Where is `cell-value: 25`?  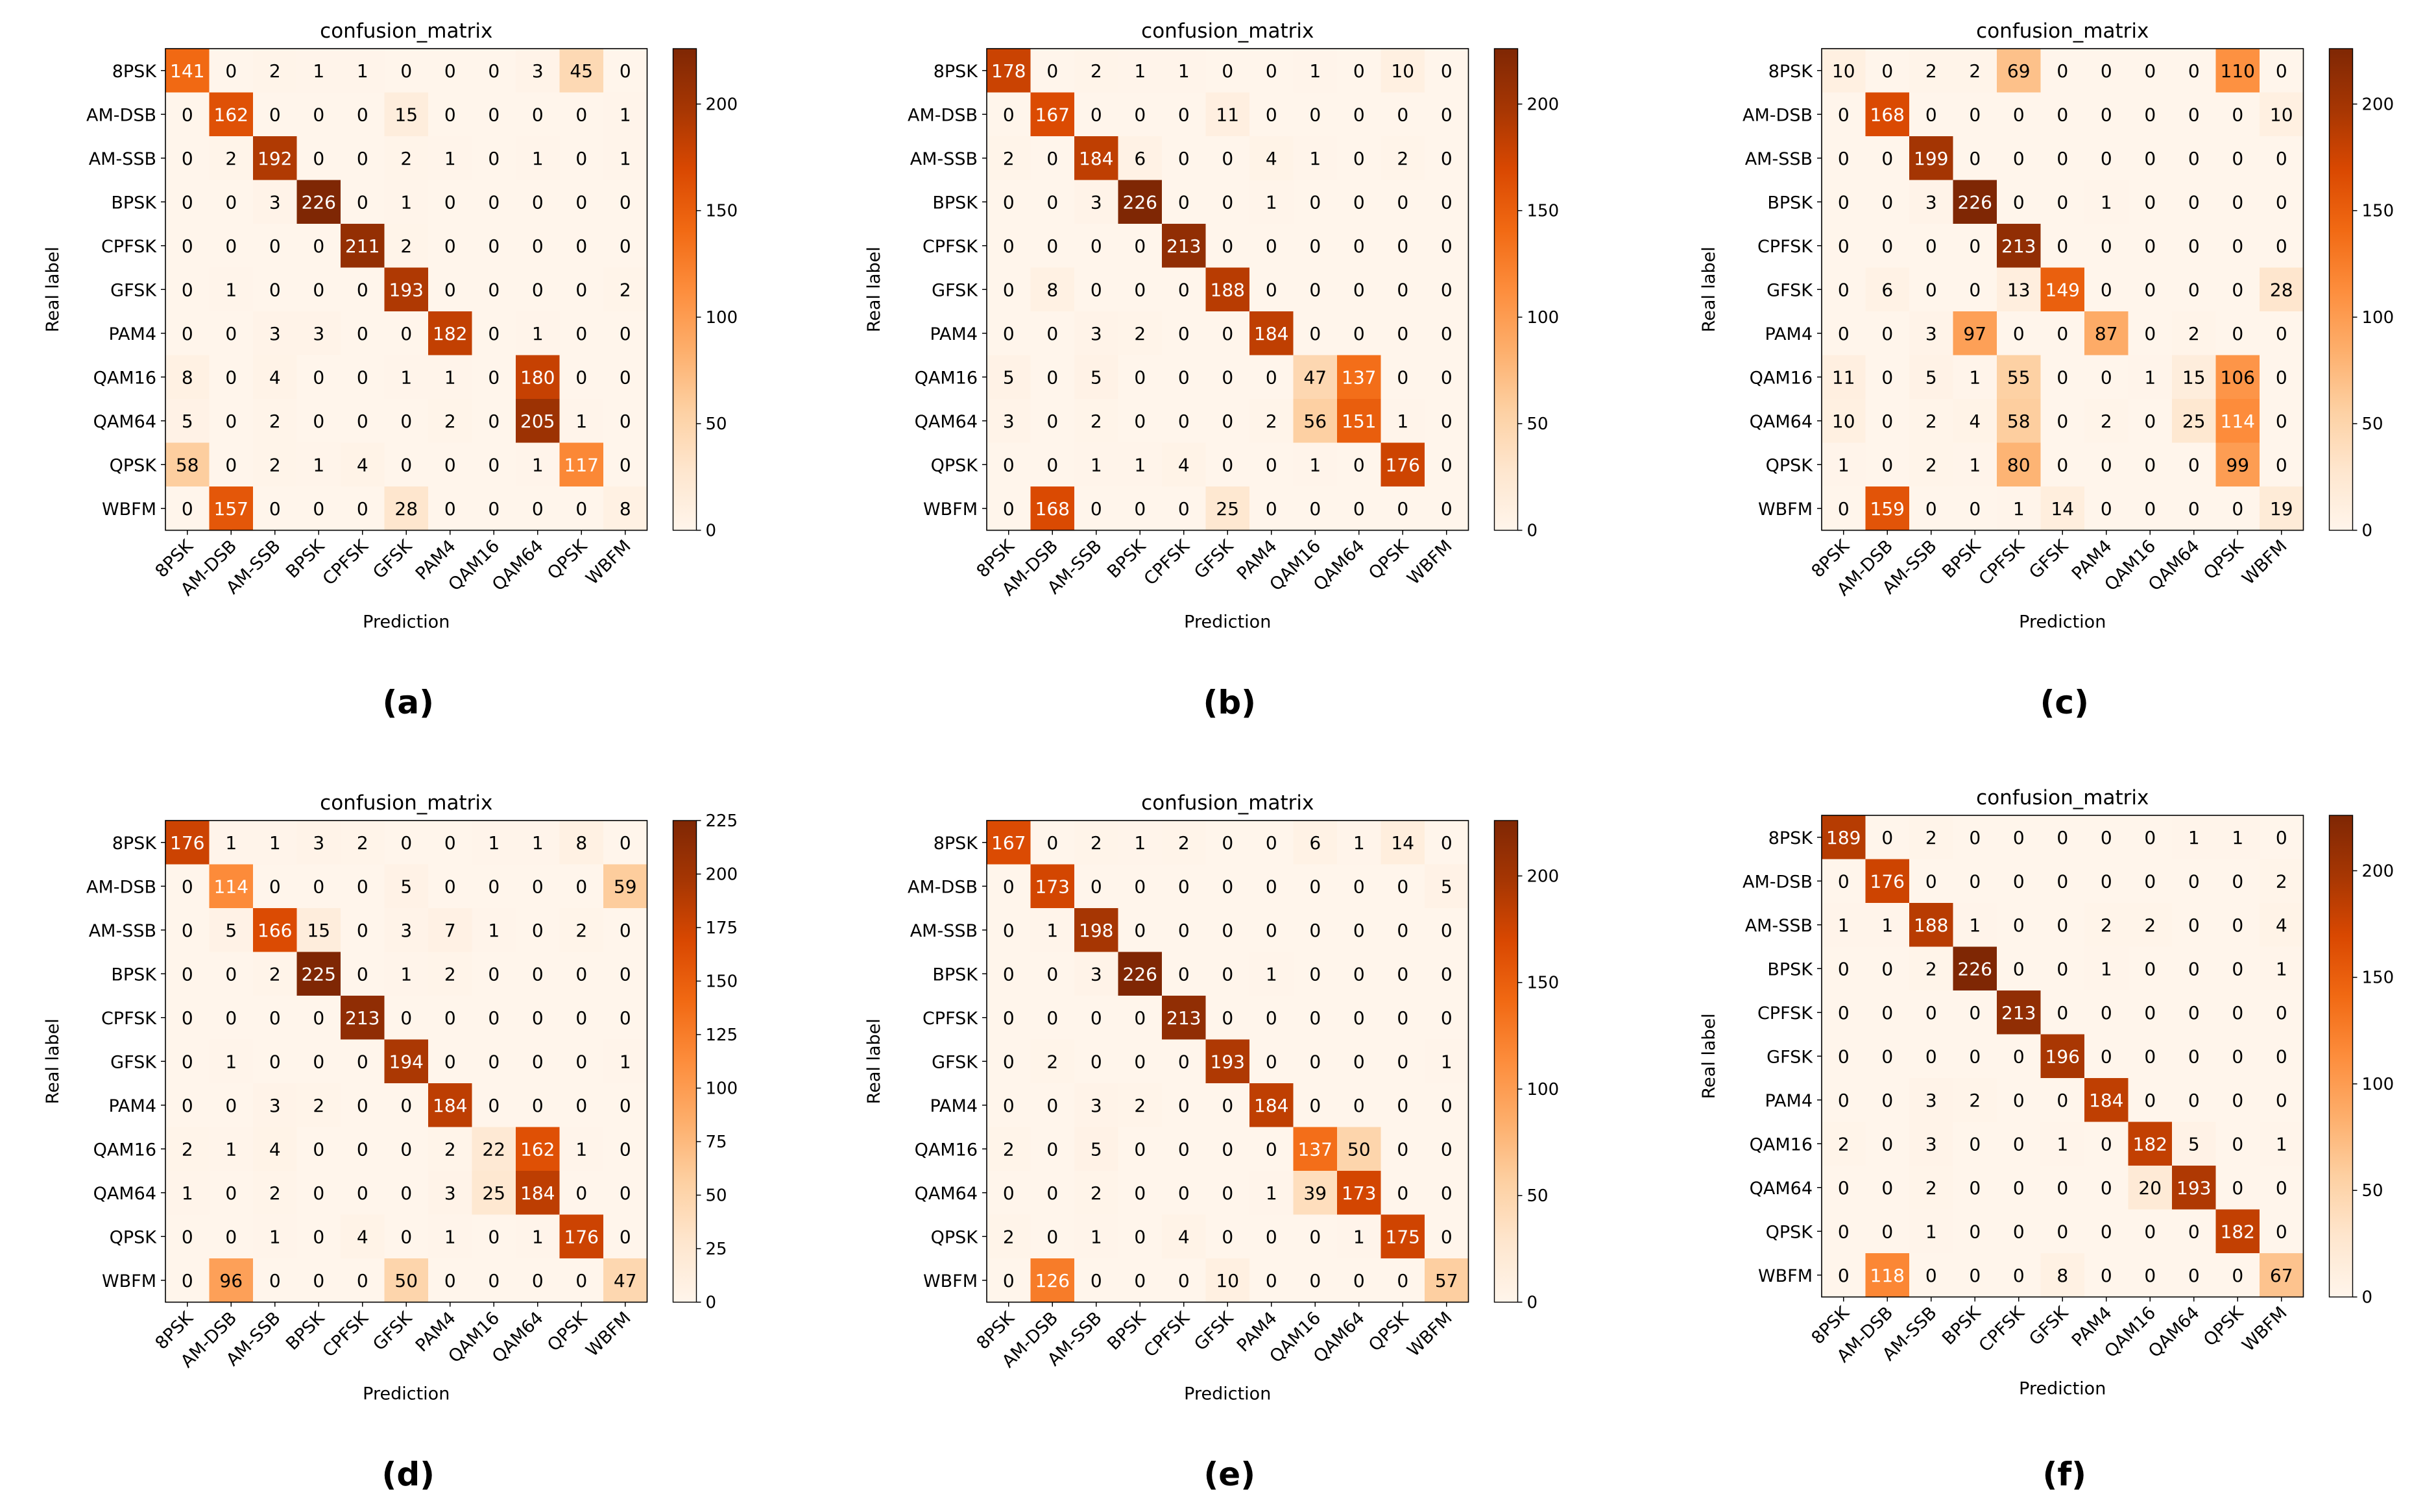 cell-value: 25 is located at coordinates (1227, 509).